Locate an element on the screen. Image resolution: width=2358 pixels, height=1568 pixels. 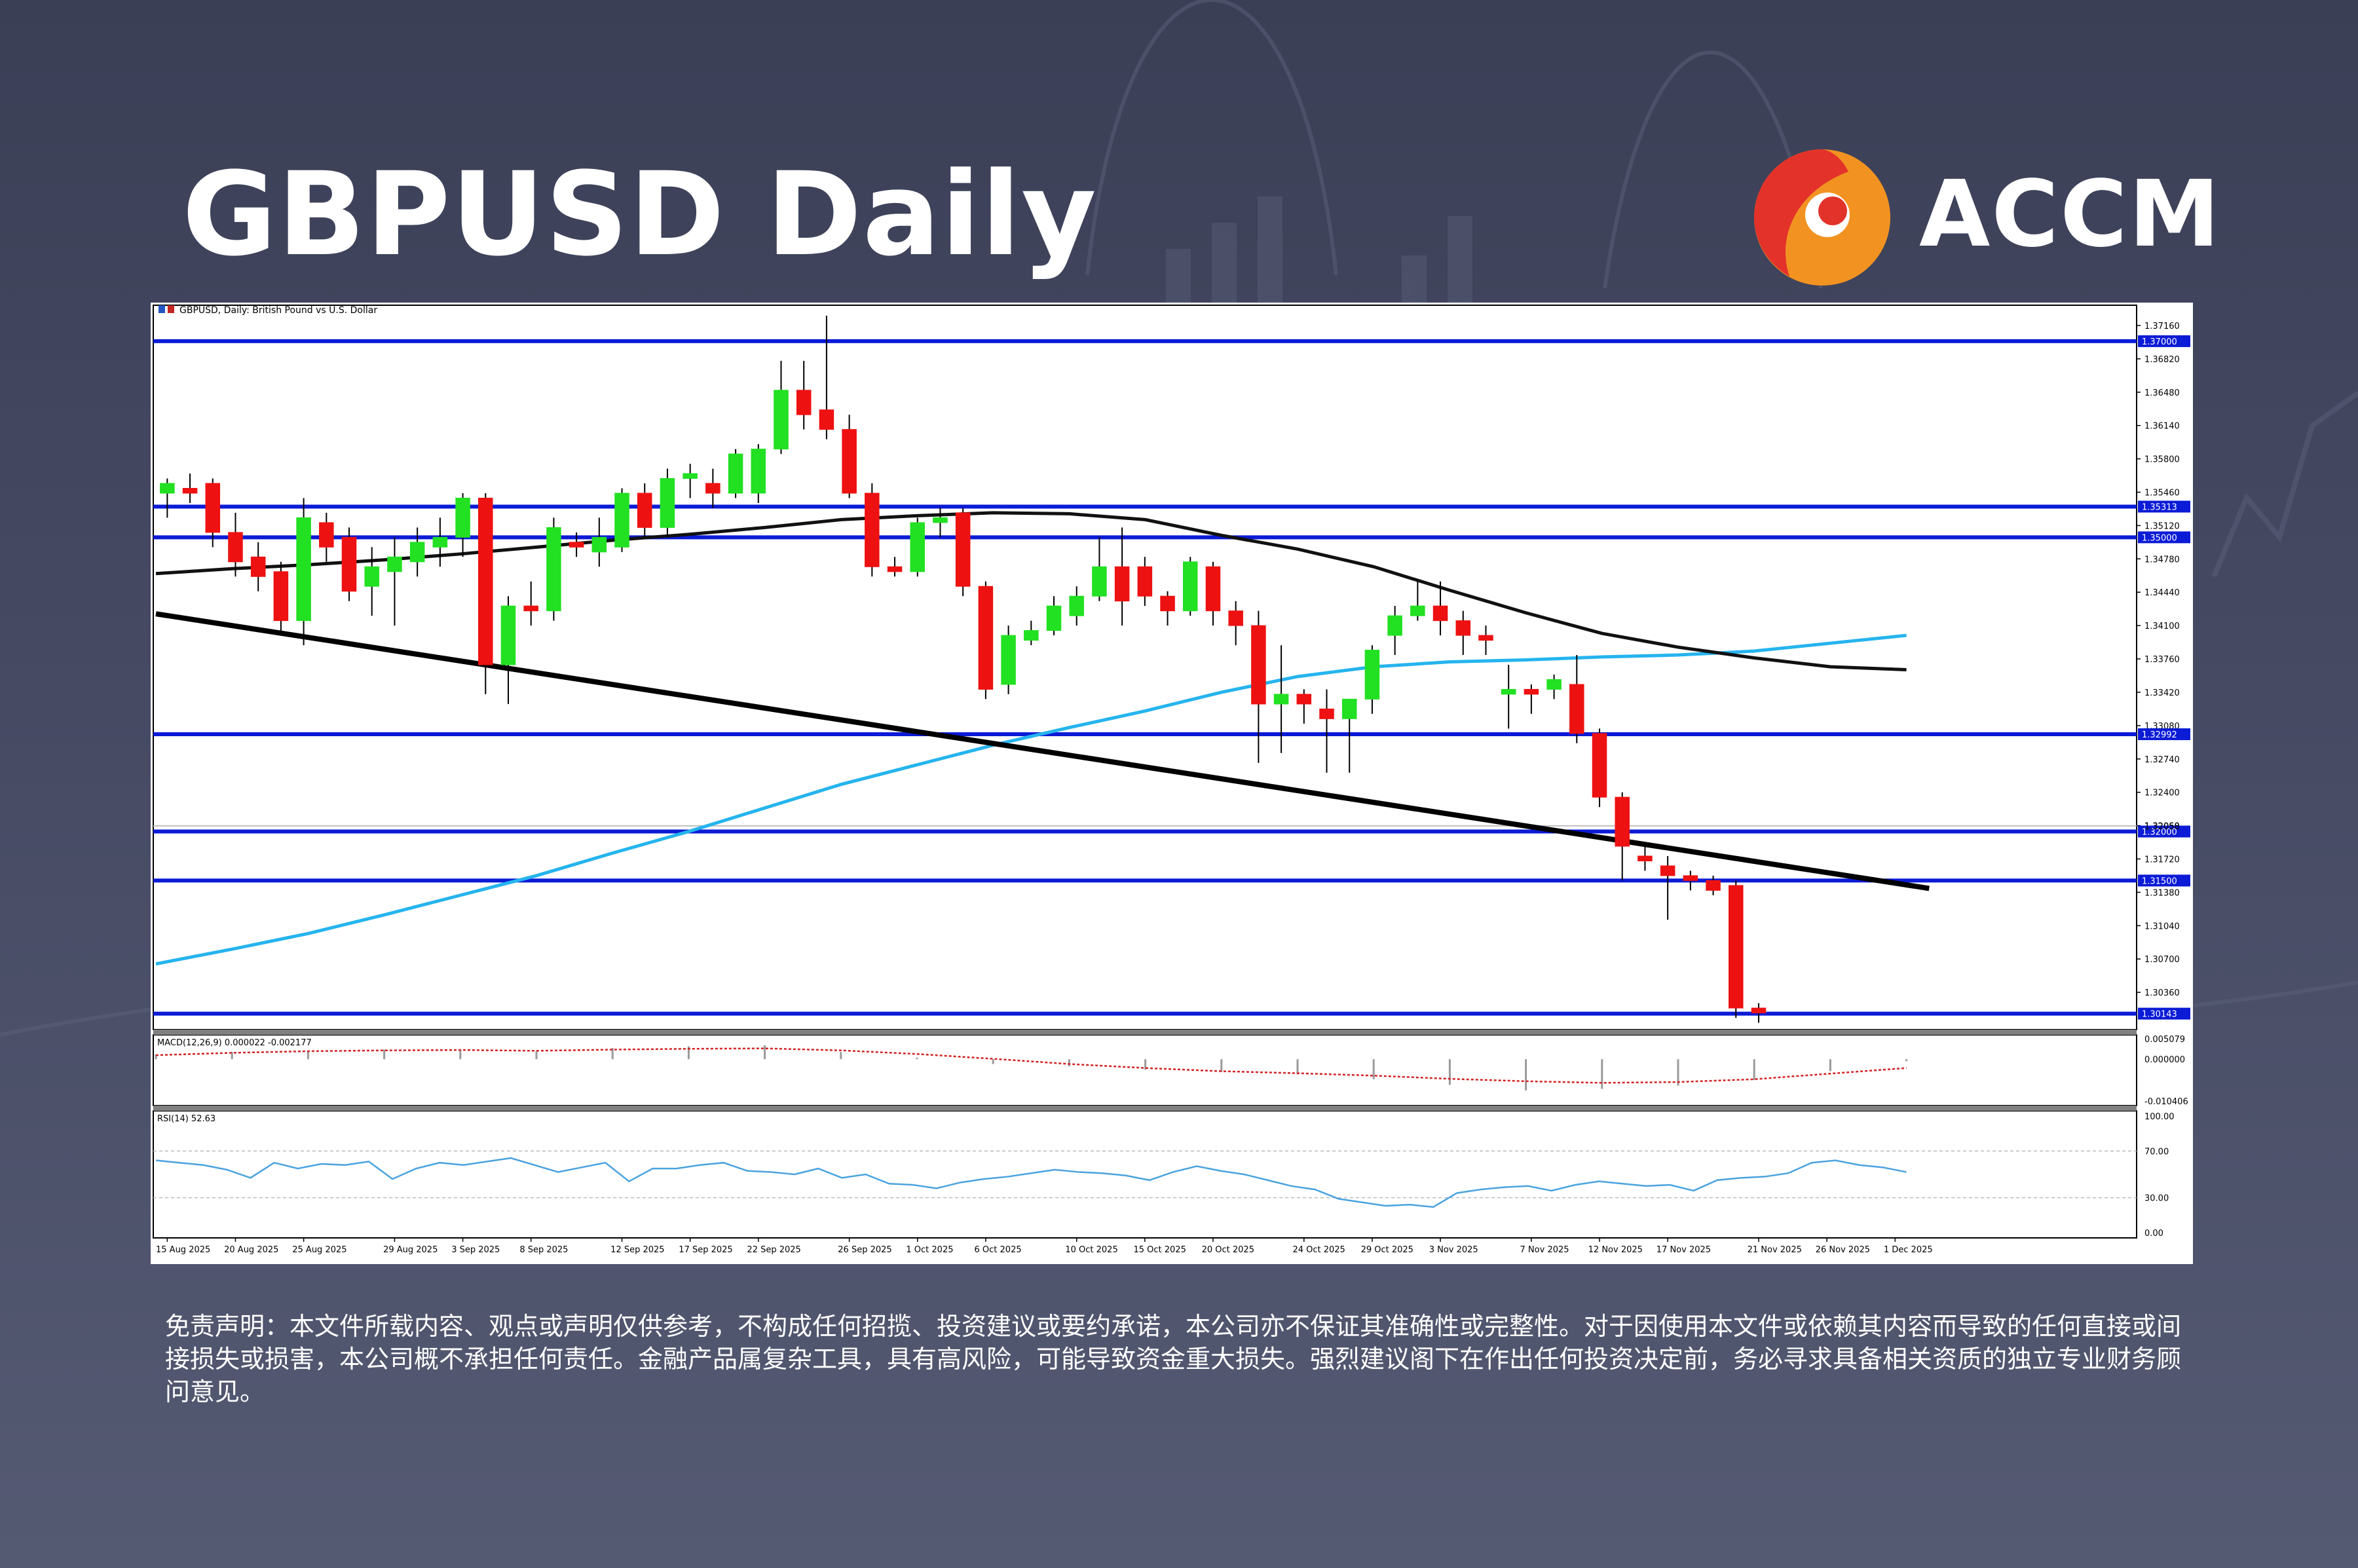
y-tick-label: 1.32740 is located at coordinates (2162, 760).